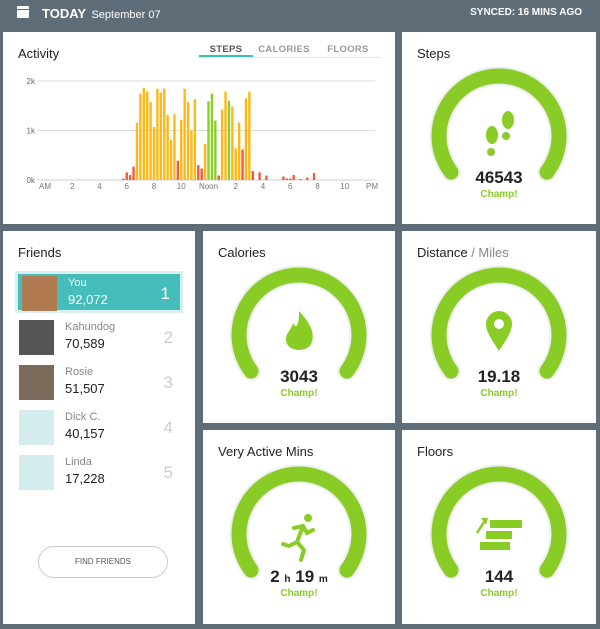 Image resolution: width=600 pixels, height=629 pixels. What do you see at coordinates (83, 417) in the screenshot?
I see `friend-name: Dick C.` at bounding box center [83, 417].